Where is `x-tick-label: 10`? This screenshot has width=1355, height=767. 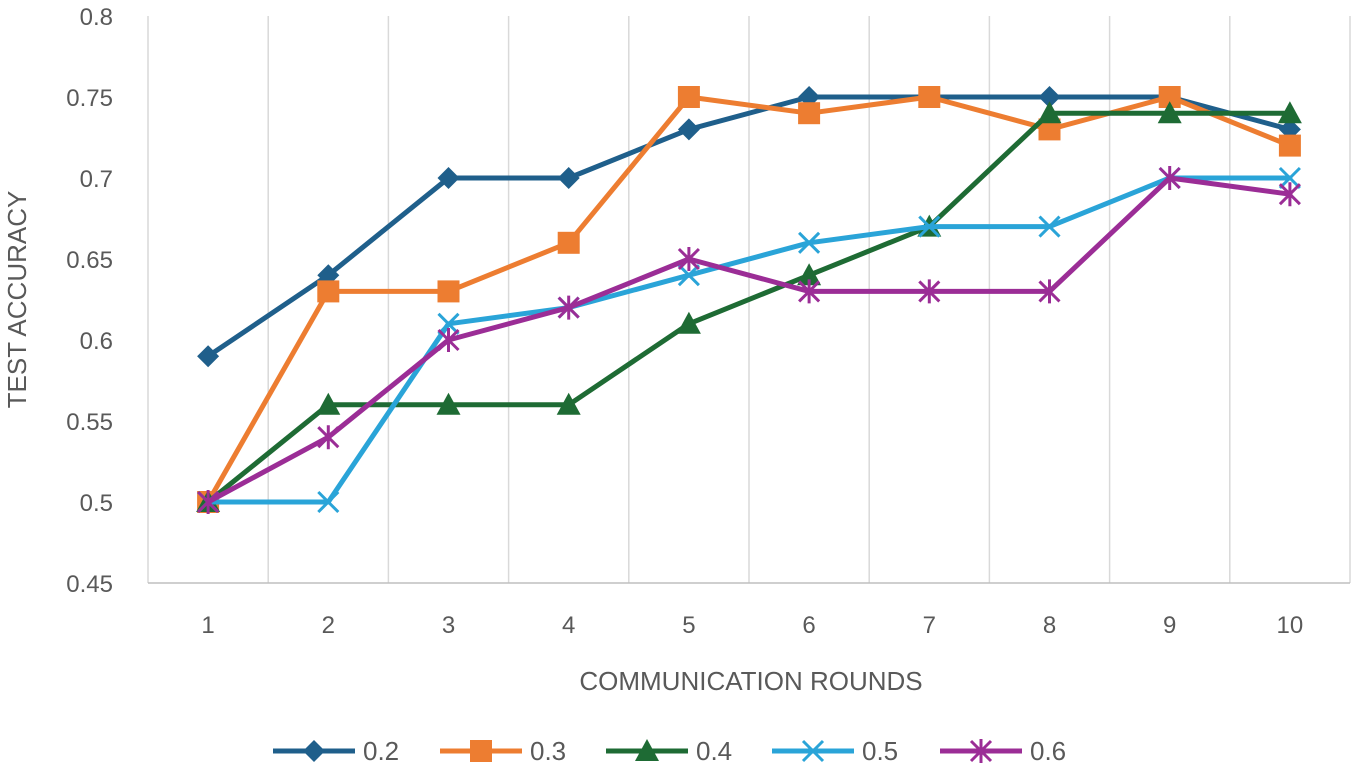 x-tick-label: 10 is located at coordinates (1290, 625).